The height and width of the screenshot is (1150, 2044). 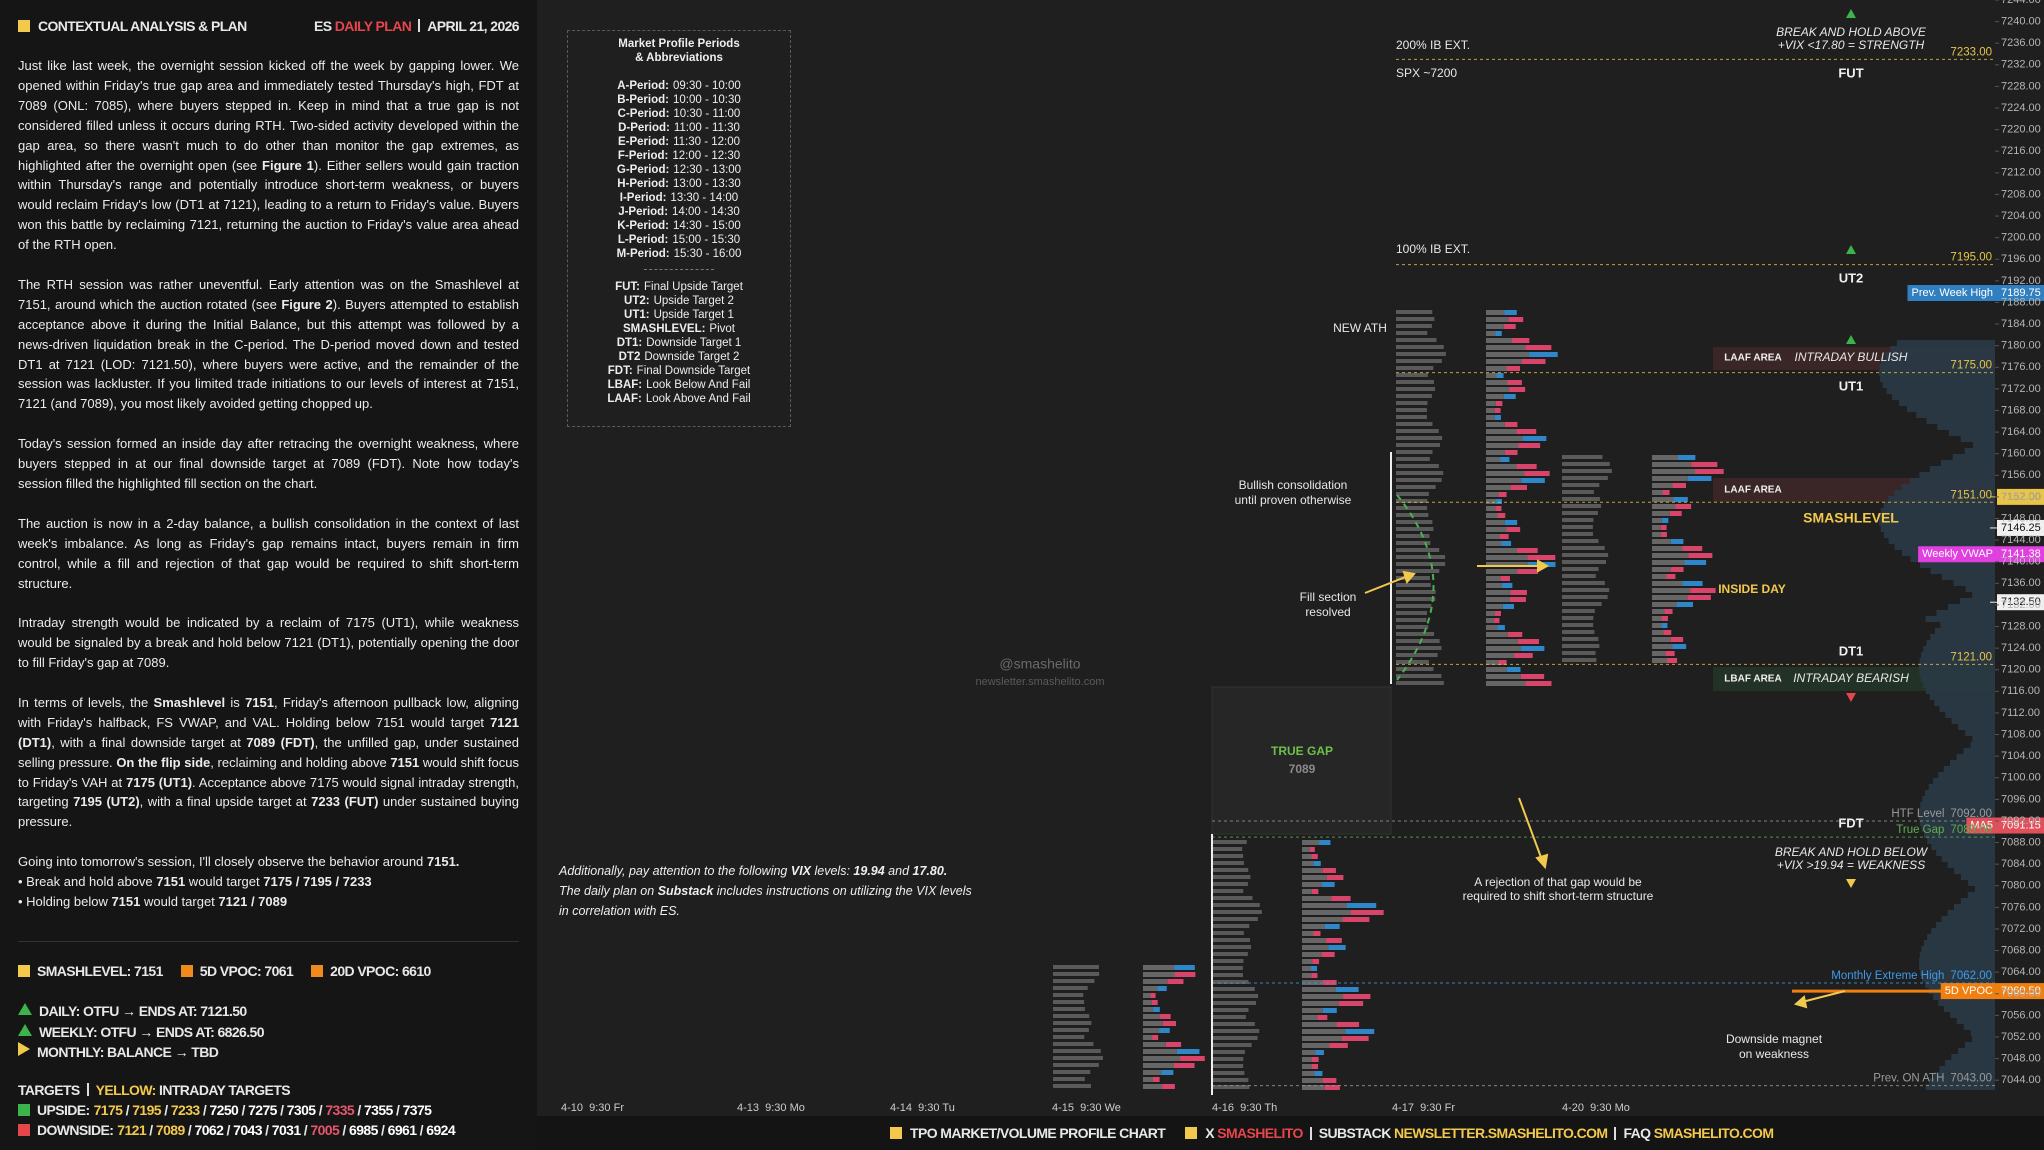 I want to click on y-tick-label: 7216.00, so click(x=2021, y=151).